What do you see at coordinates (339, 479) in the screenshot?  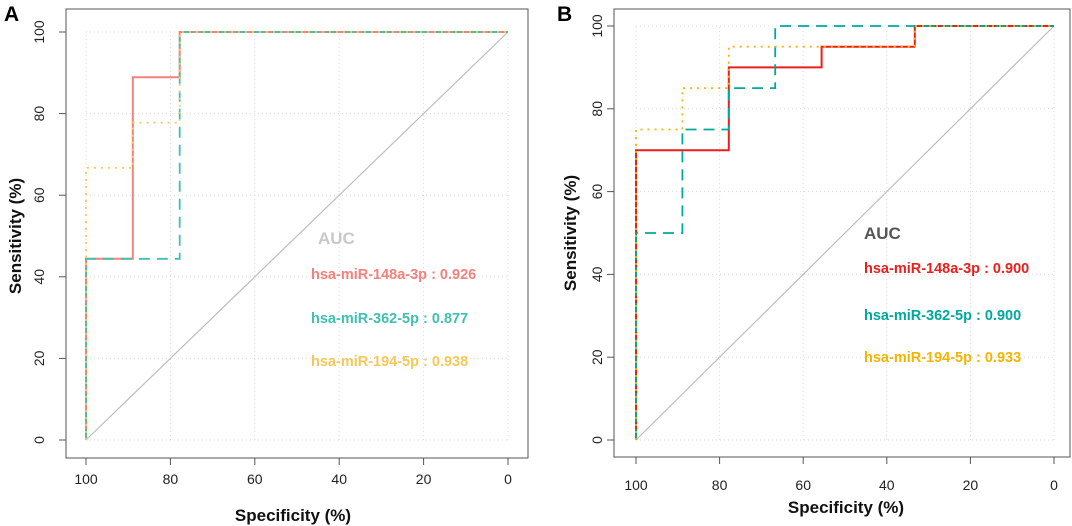 I see `panel-a-x-tick-label: 40` at bounding box center [339, 479].